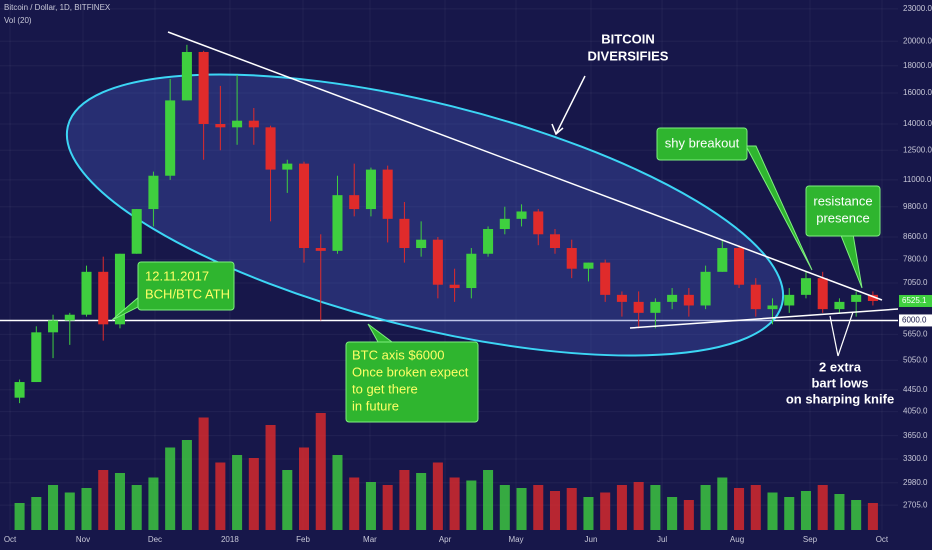 Image resolution: width=932 pixels, height=550 pixels. I want to click on y-tick-label: 4050.0, so click(915, 411).